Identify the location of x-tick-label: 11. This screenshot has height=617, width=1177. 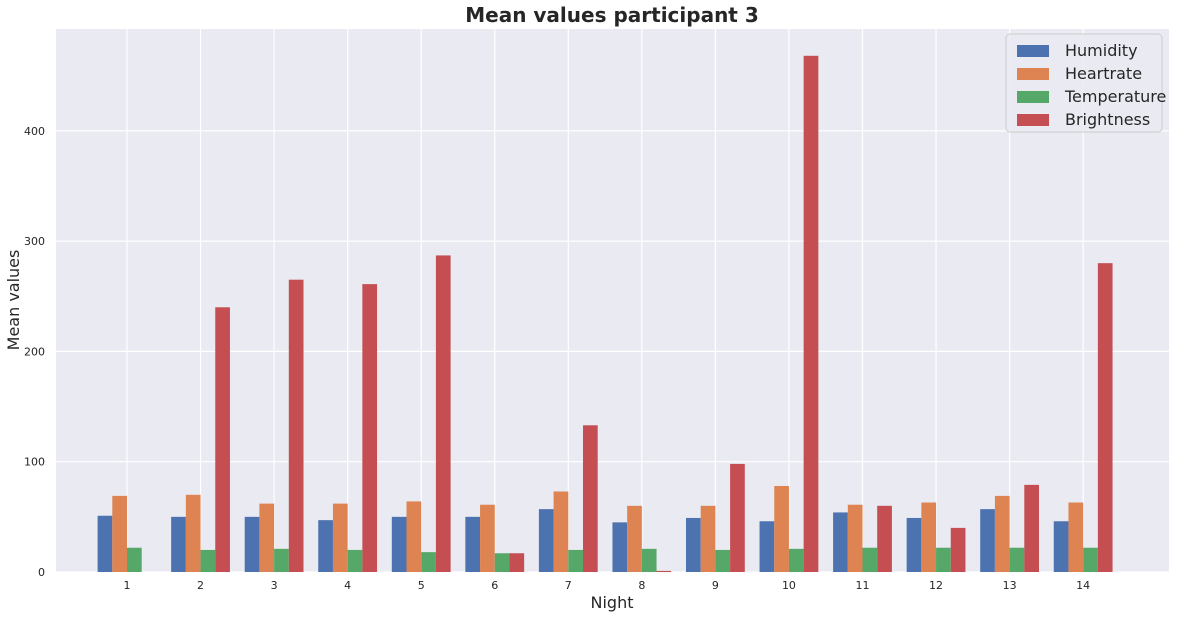
(863, 585).